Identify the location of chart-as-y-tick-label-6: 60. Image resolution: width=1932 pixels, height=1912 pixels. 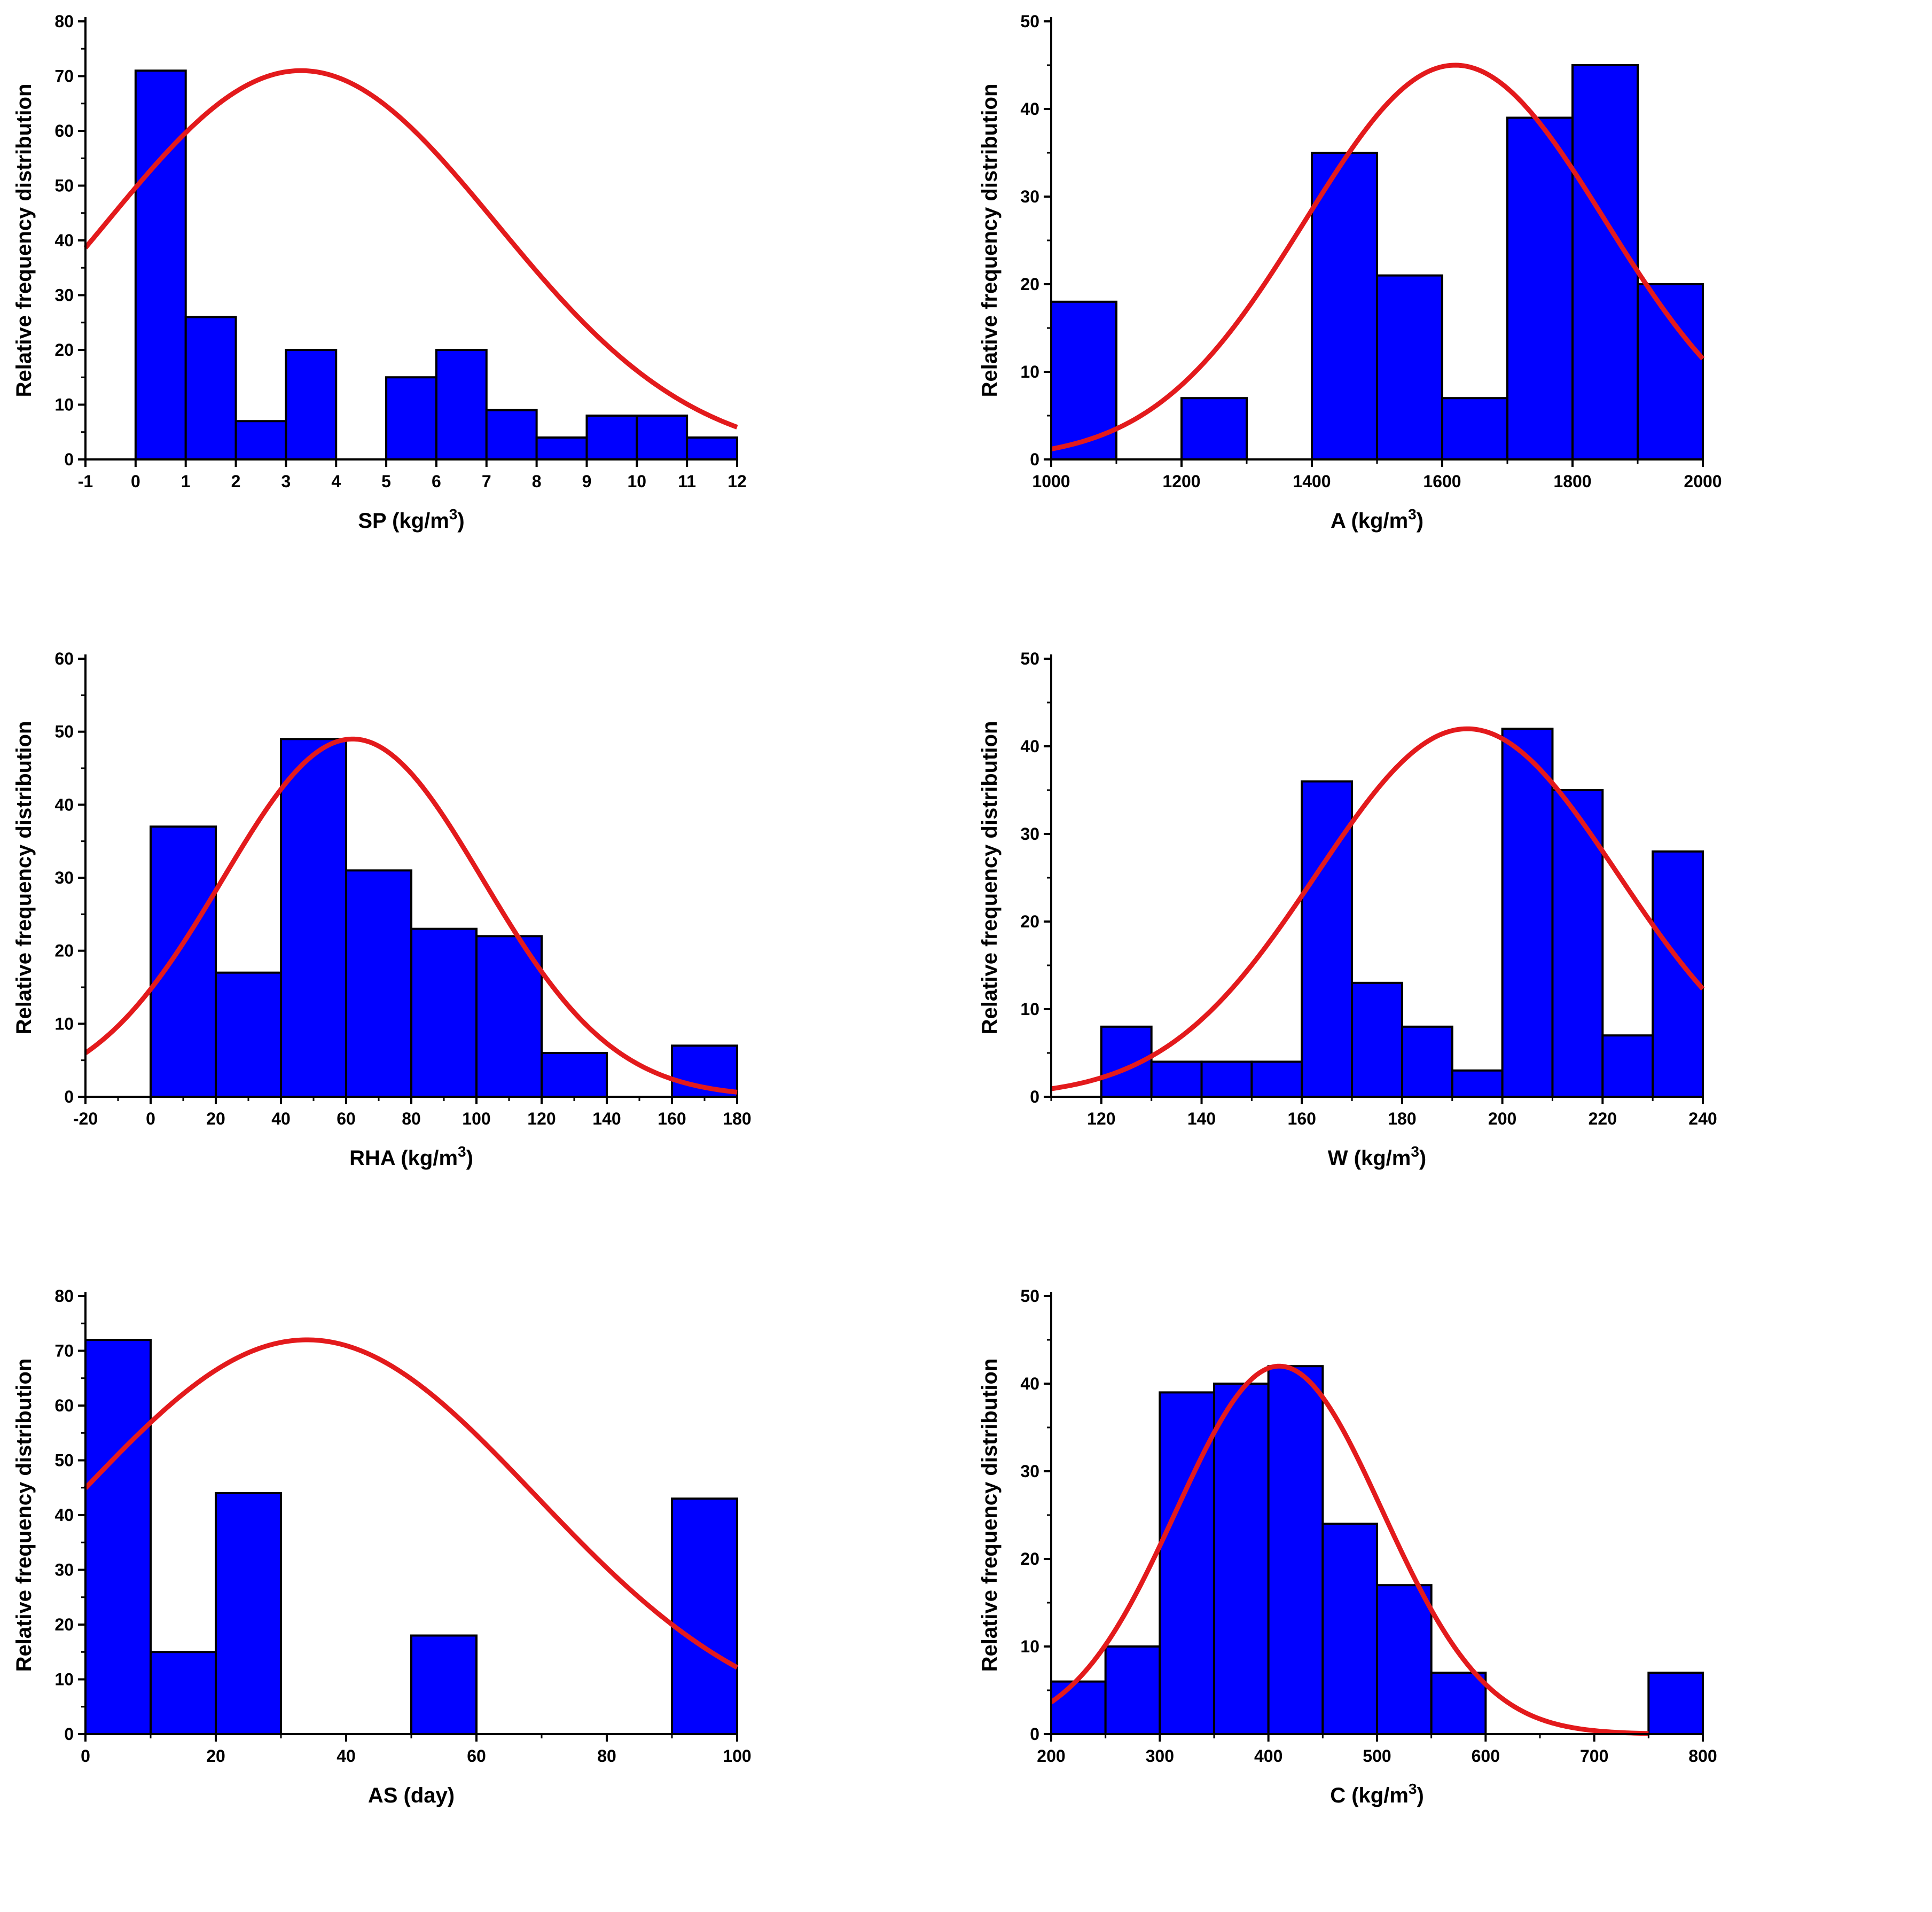
(64, 1405).